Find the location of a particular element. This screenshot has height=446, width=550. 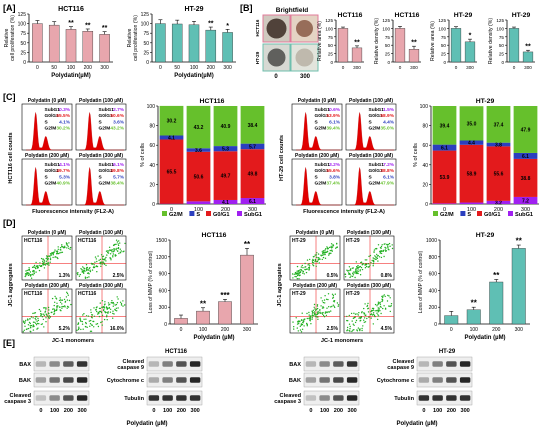

flow-percent: 4.5% is located at coordinates (387, 329).